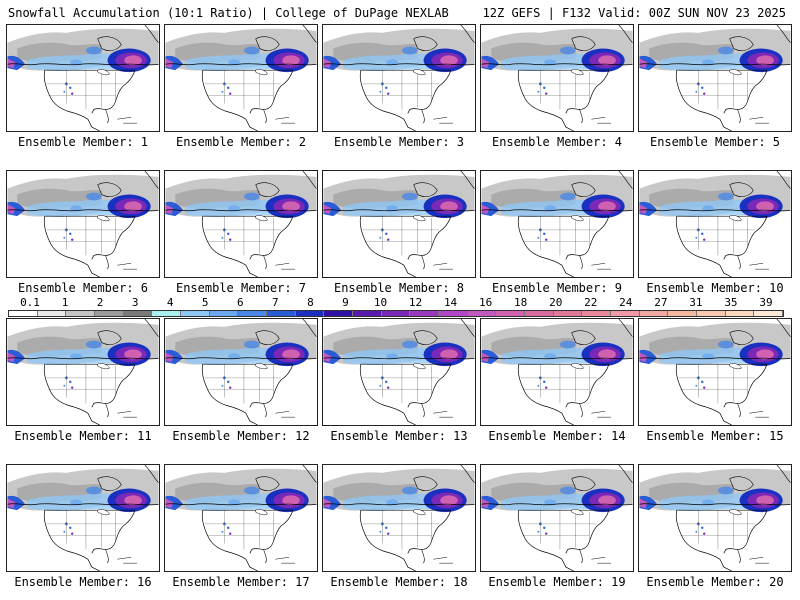 The width and height of the screenshot is (800, 600). I want to click on colorbar-tick-label: 16, so click(485, 302).